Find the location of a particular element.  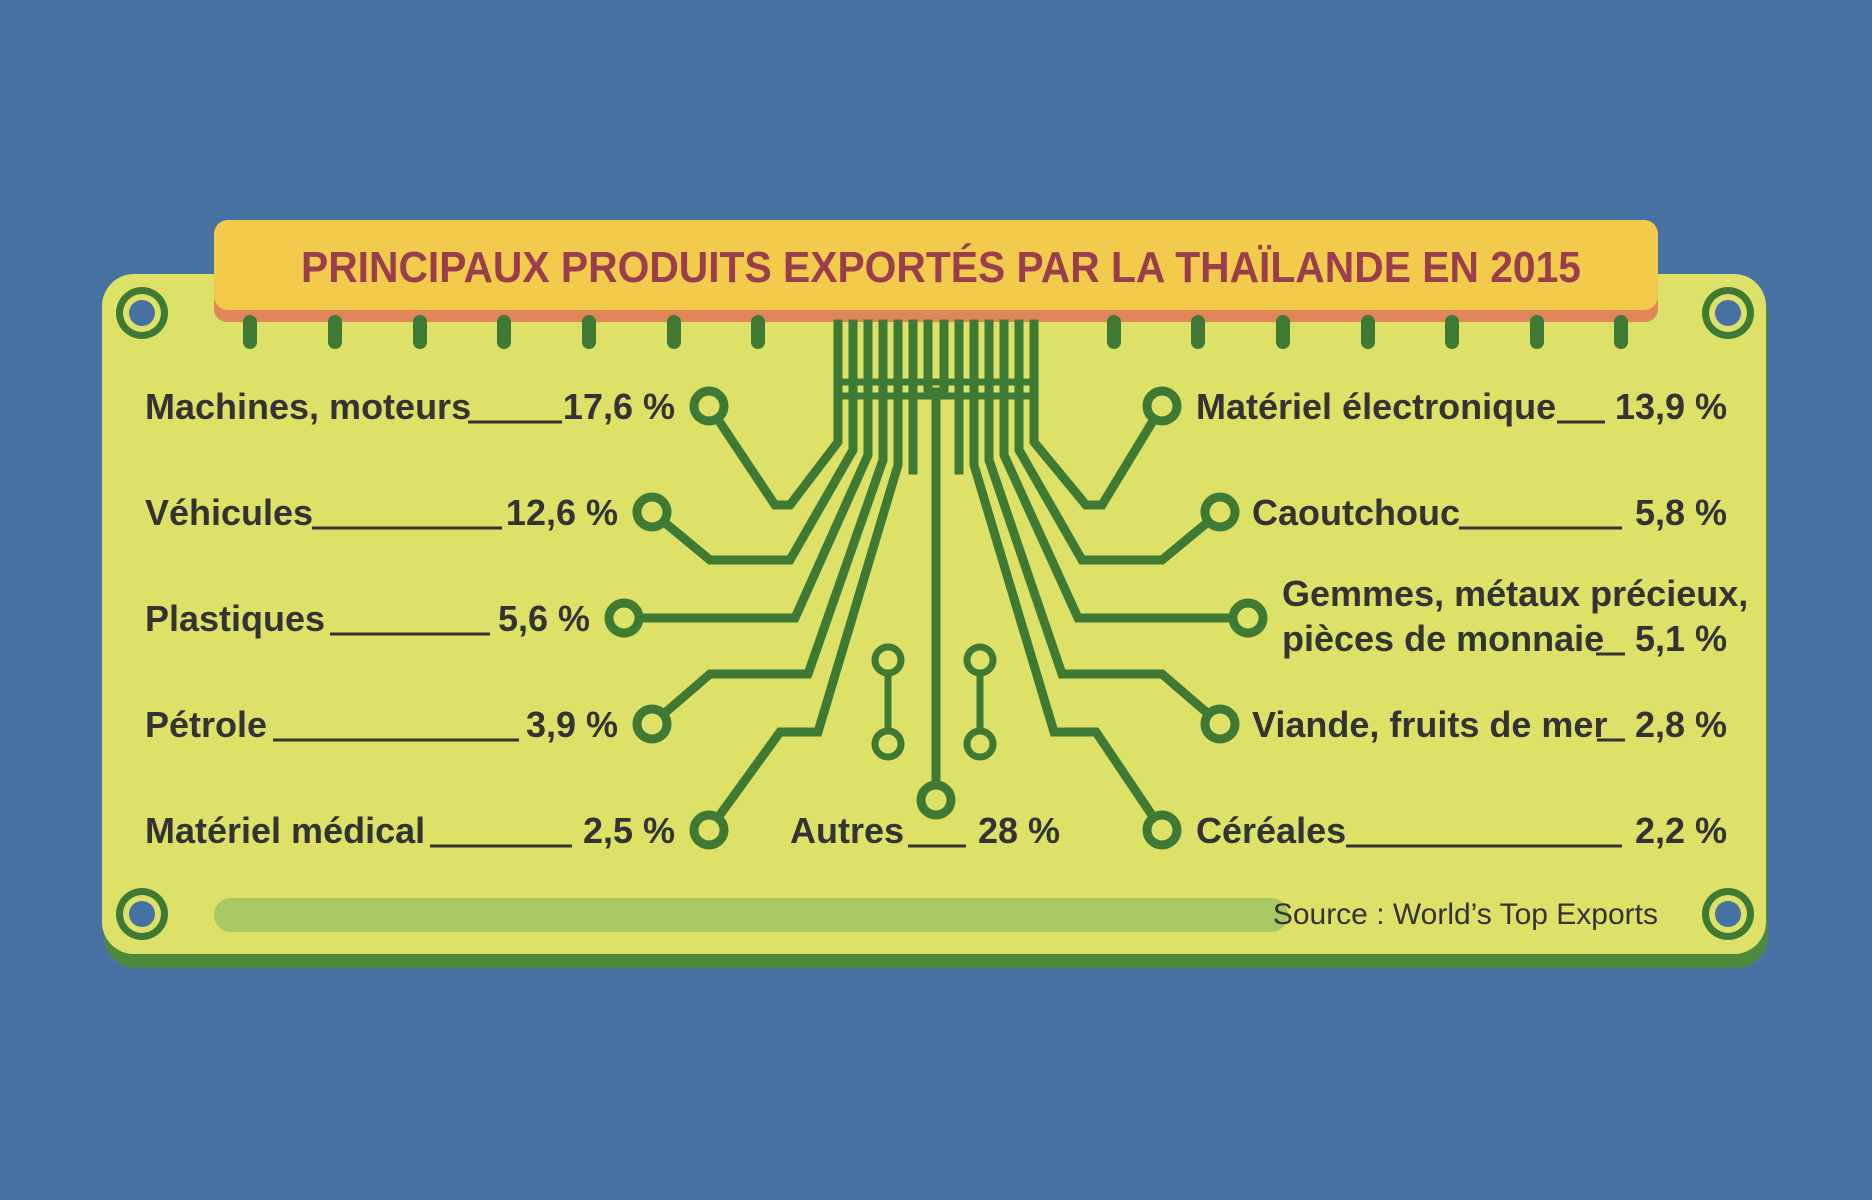

title-banner is located at coordinates (936, 265).